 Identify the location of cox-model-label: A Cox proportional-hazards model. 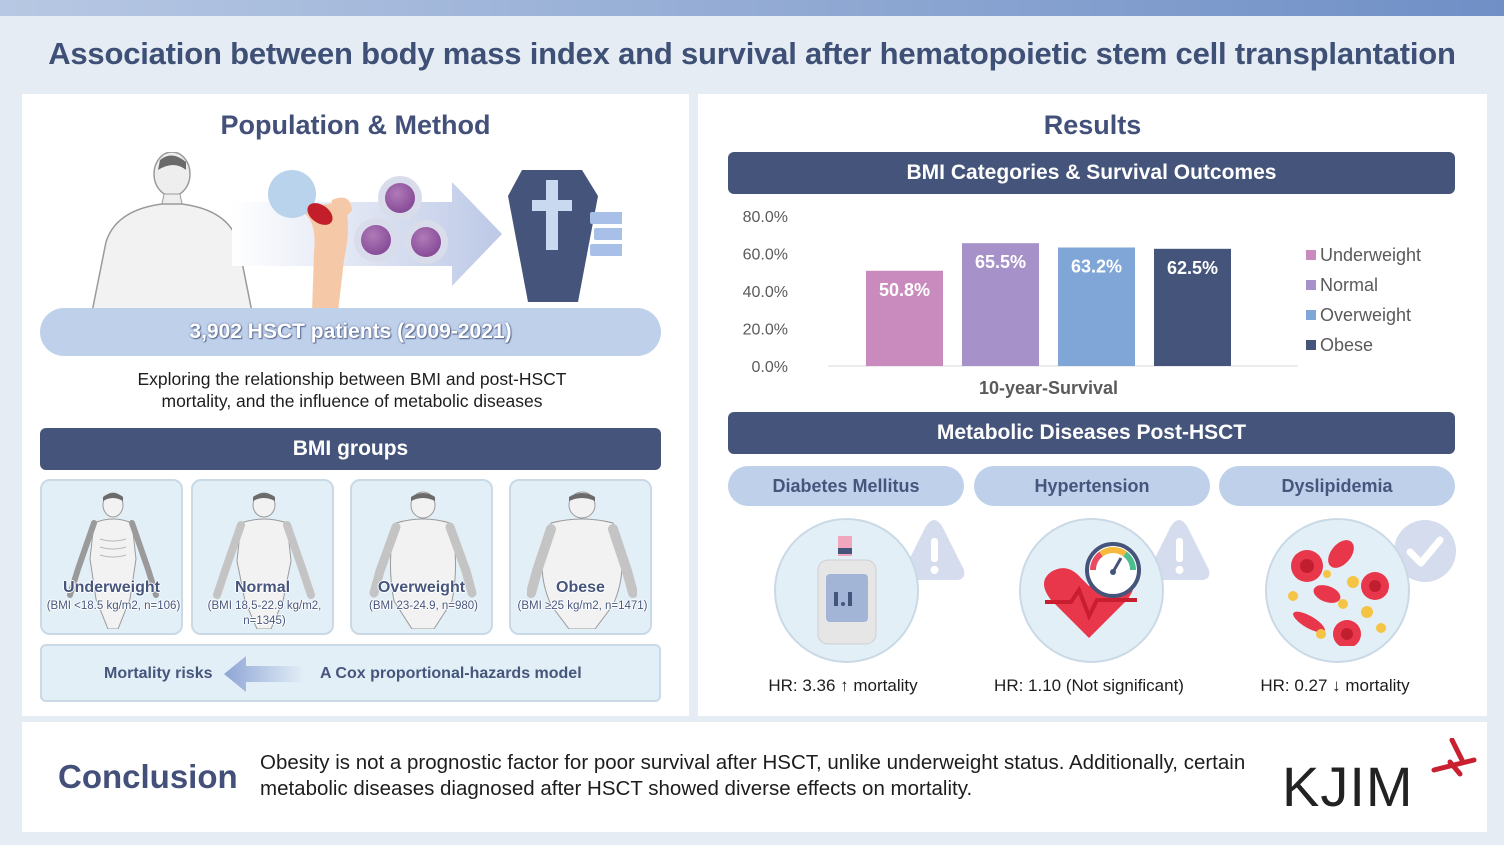
(451, 673).